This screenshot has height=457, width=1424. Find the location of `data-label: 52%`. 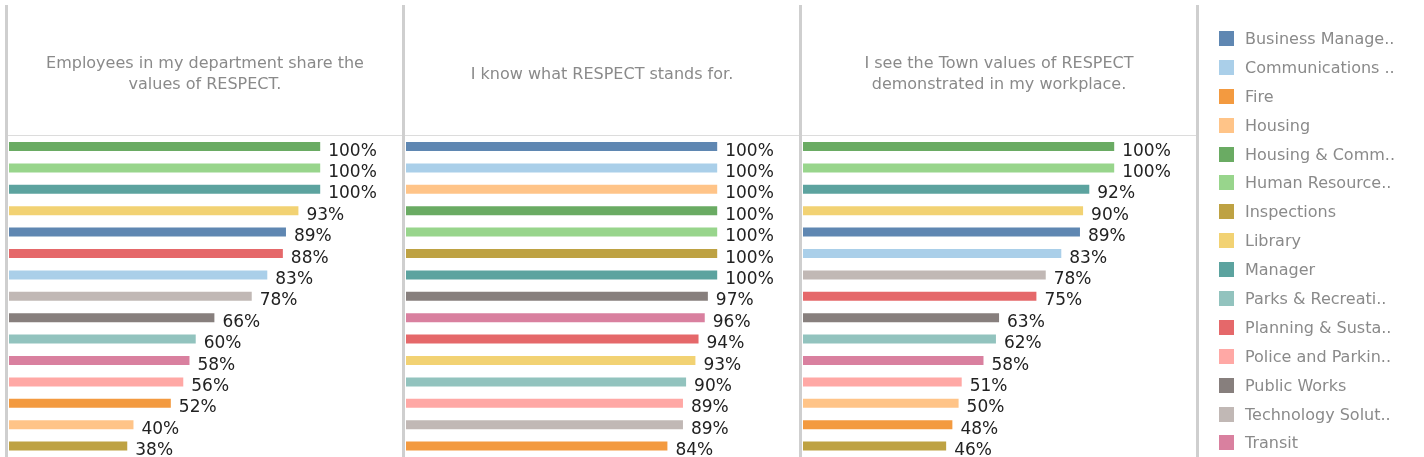

data-label: 52% is located at coordinates (197, 406).